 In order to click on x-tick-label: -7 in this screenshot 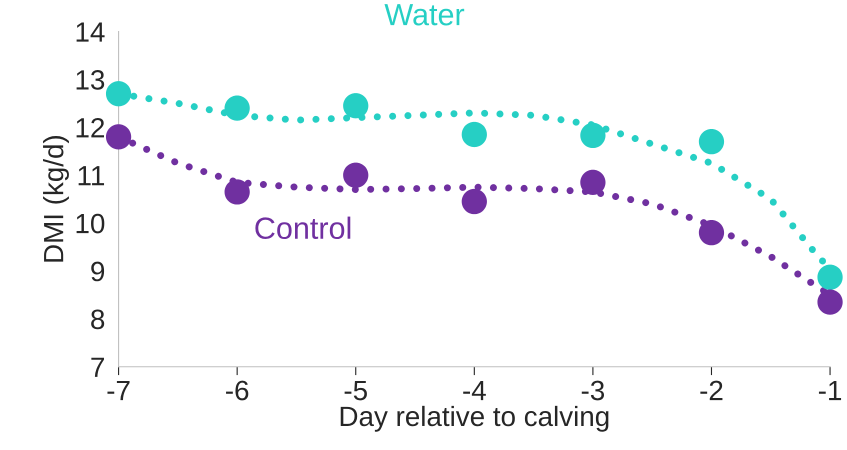, I will do `click(118, 390)`.